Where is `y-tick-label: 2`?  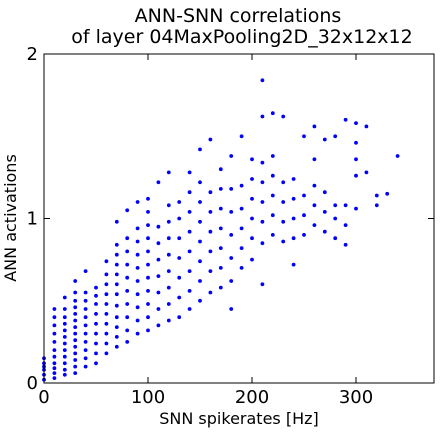
y-tick-label: 2 is located at coordinates (32, 54).